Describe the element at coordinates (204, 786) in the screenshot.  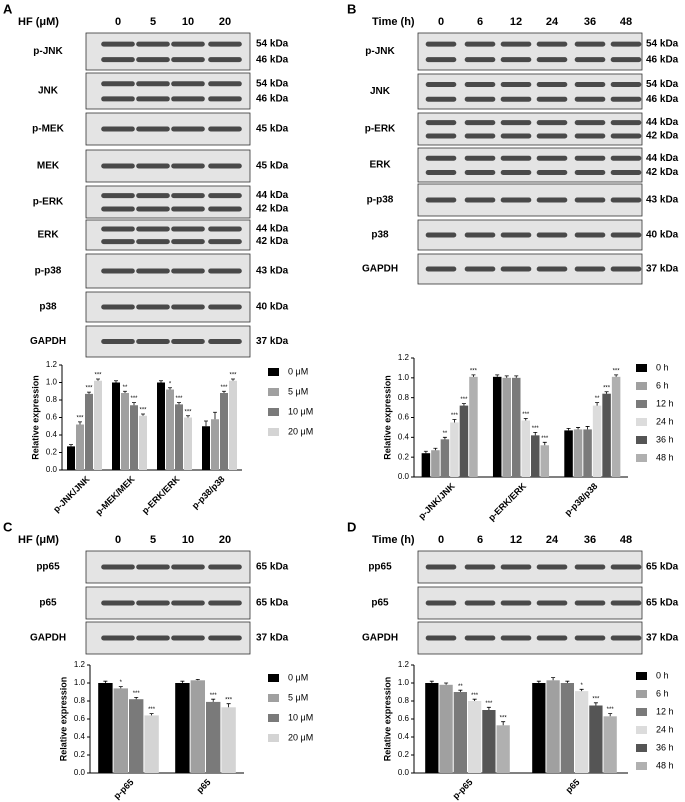
I see `x-tick-label: p65` at that location.